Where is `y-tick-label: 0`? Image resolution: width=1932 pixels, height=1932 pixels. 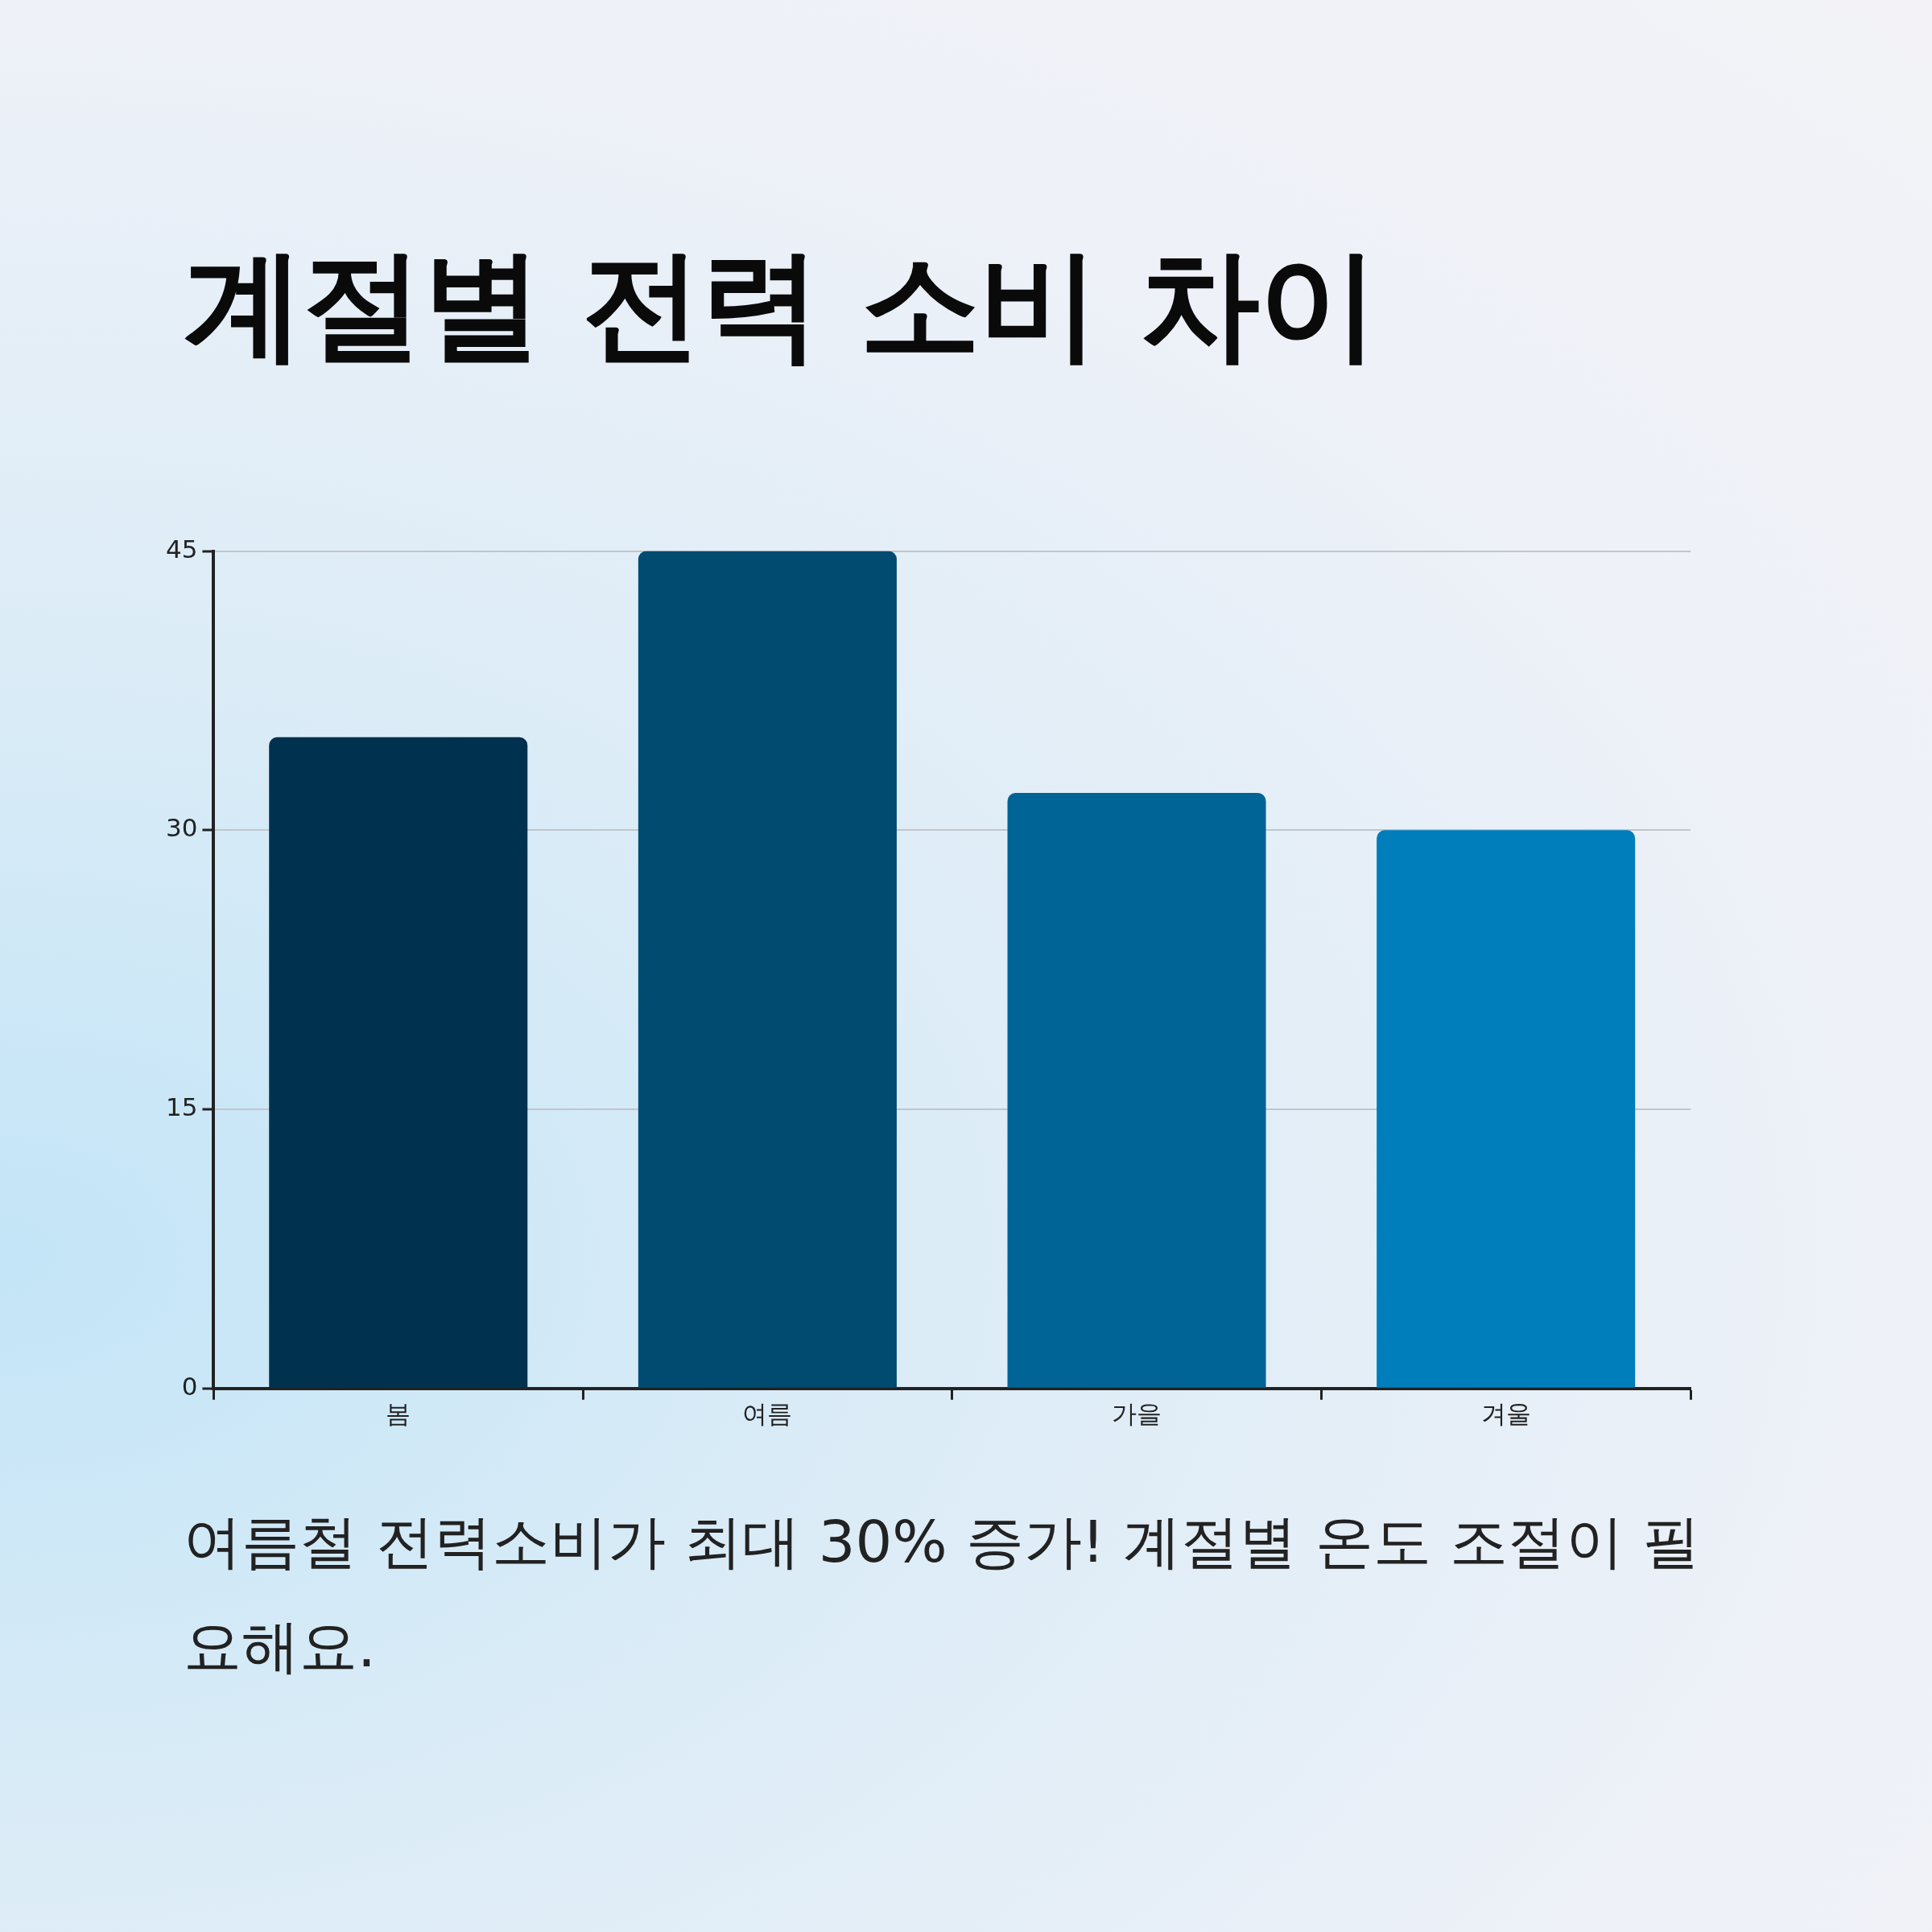 y-tick-label: 0 is located at coordinates (189, 1386).